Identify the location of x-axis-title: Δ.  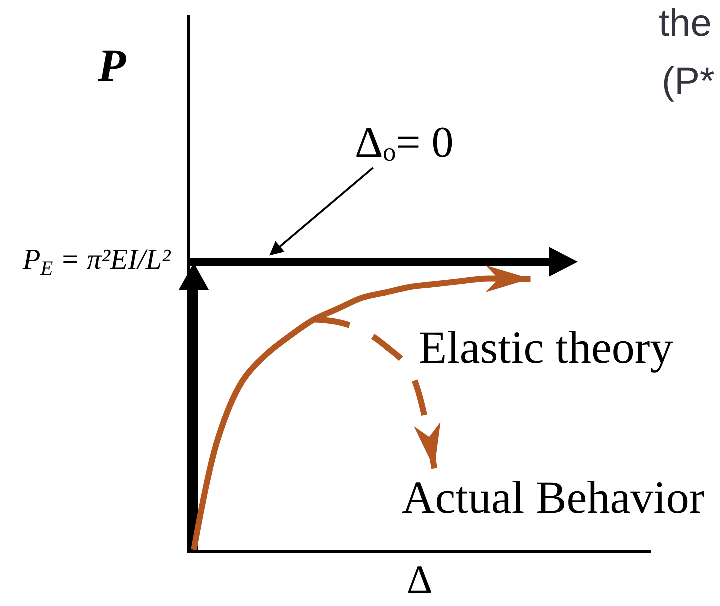
(420, 579).